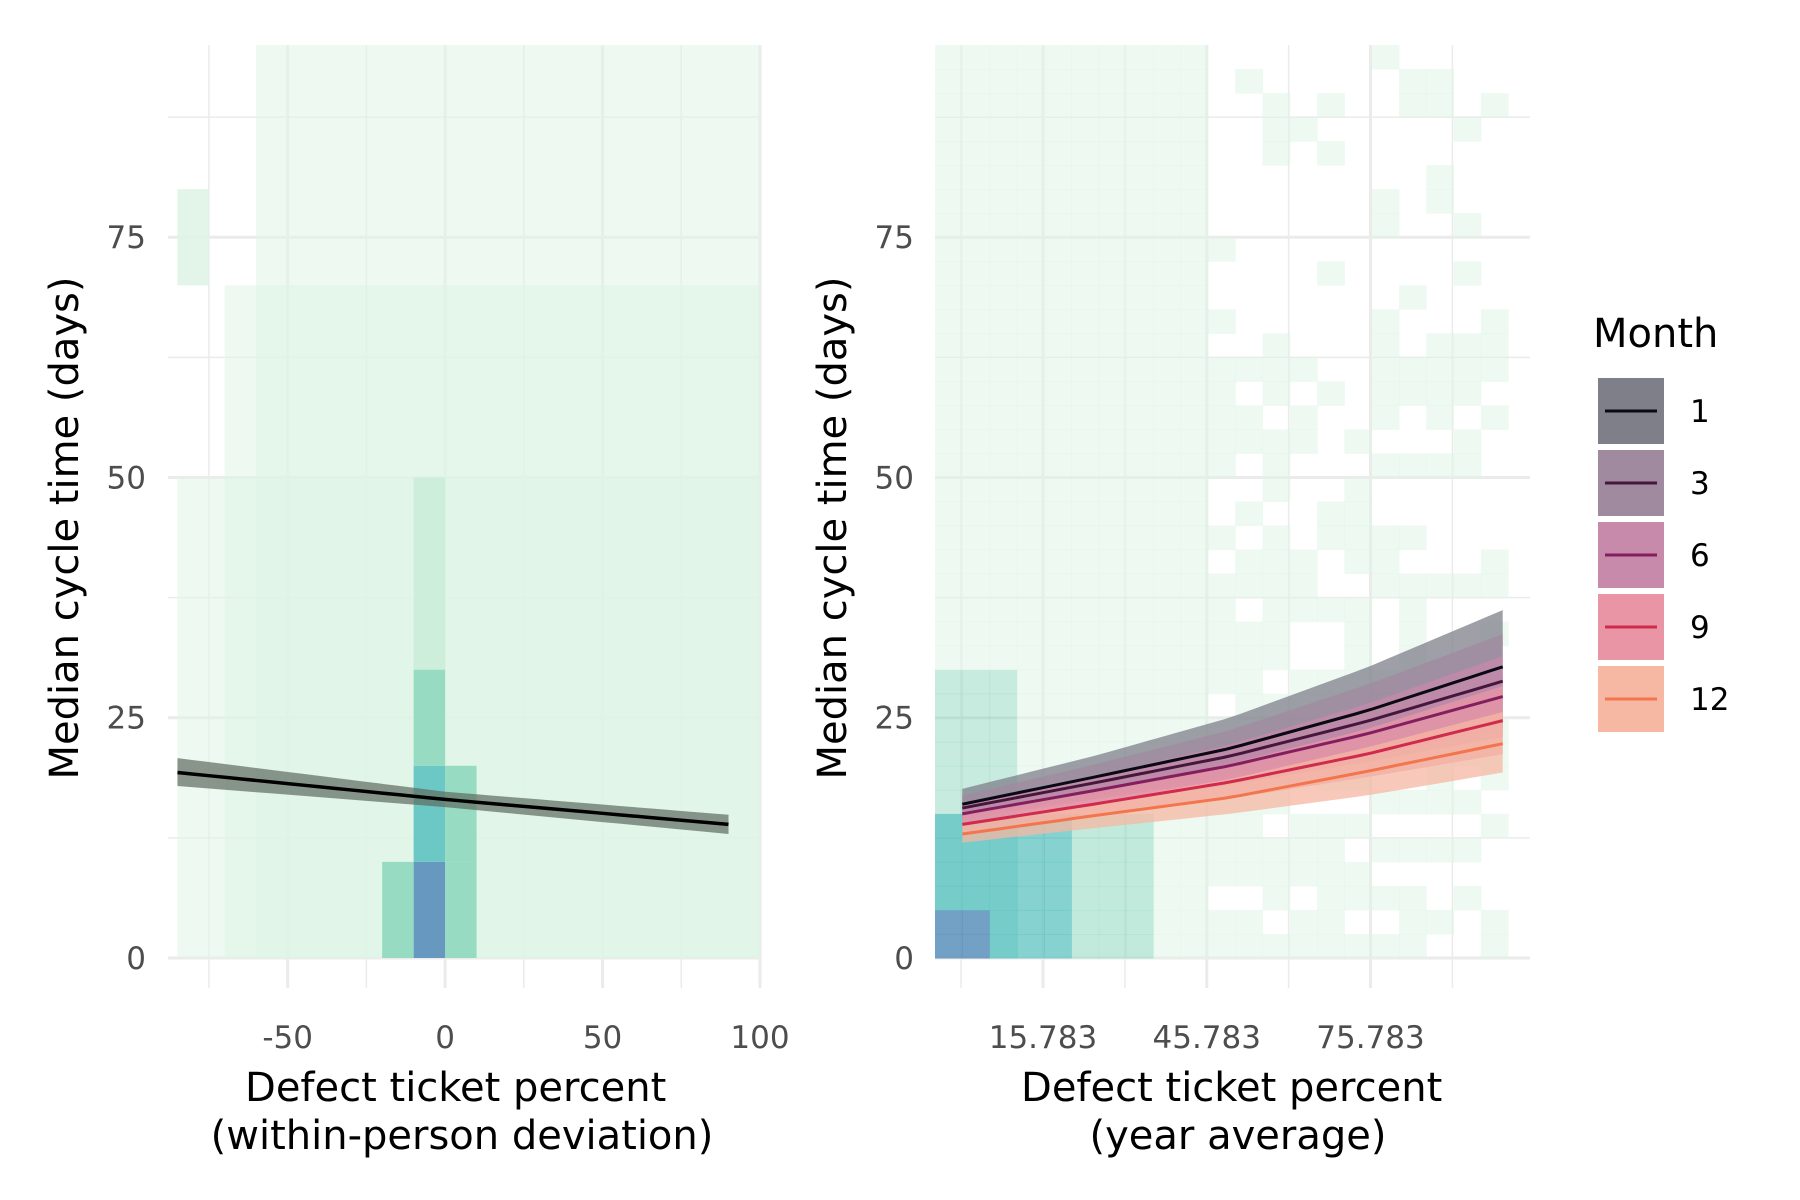 The width and height of the screenshot is (1800, 1200). Describe the element at coordinates (193, 237) in the screenshot. I see `left-tile-outlier` at that location.